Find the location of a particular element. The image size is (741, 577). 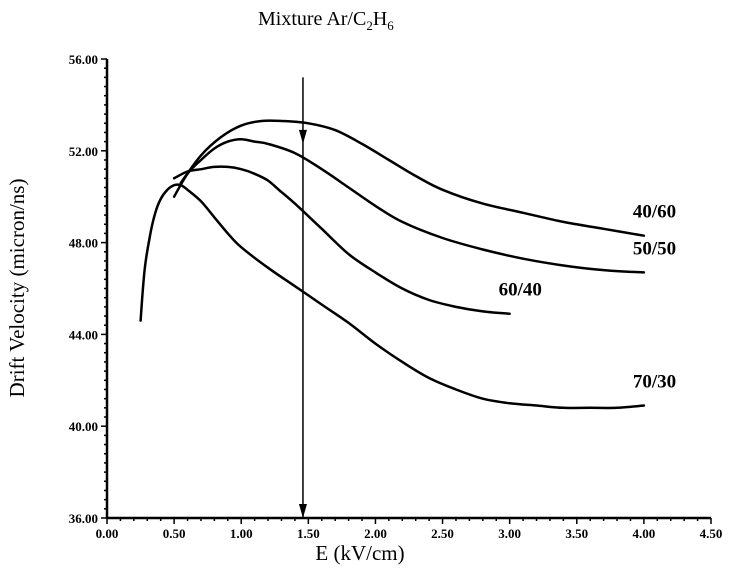

y-axis-label: Drift Velocity (micron/ns) is located at coordinates (17, 288).